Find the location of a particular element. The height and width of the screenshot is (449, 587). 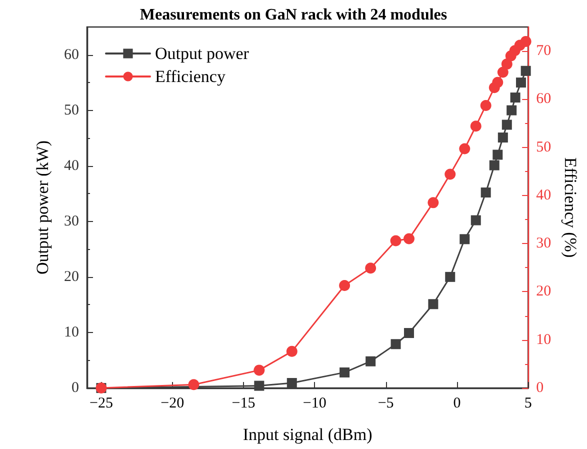

y-tick-label: 50 is located at coordinates (71, 110).